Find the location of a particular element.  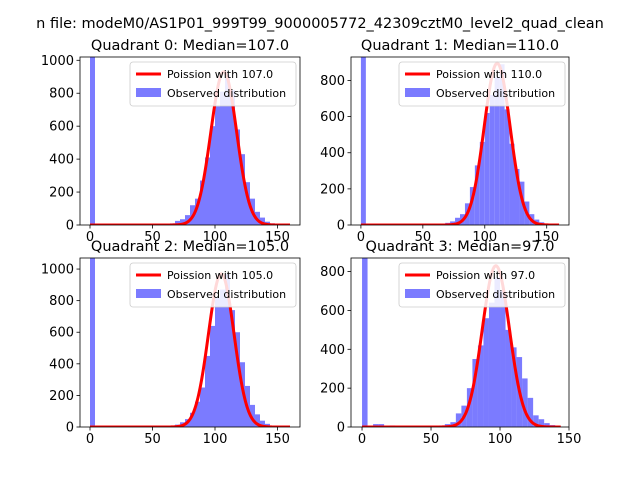

legend-curve-label: Poission with 107.0 is located at coordinates (220, 74).